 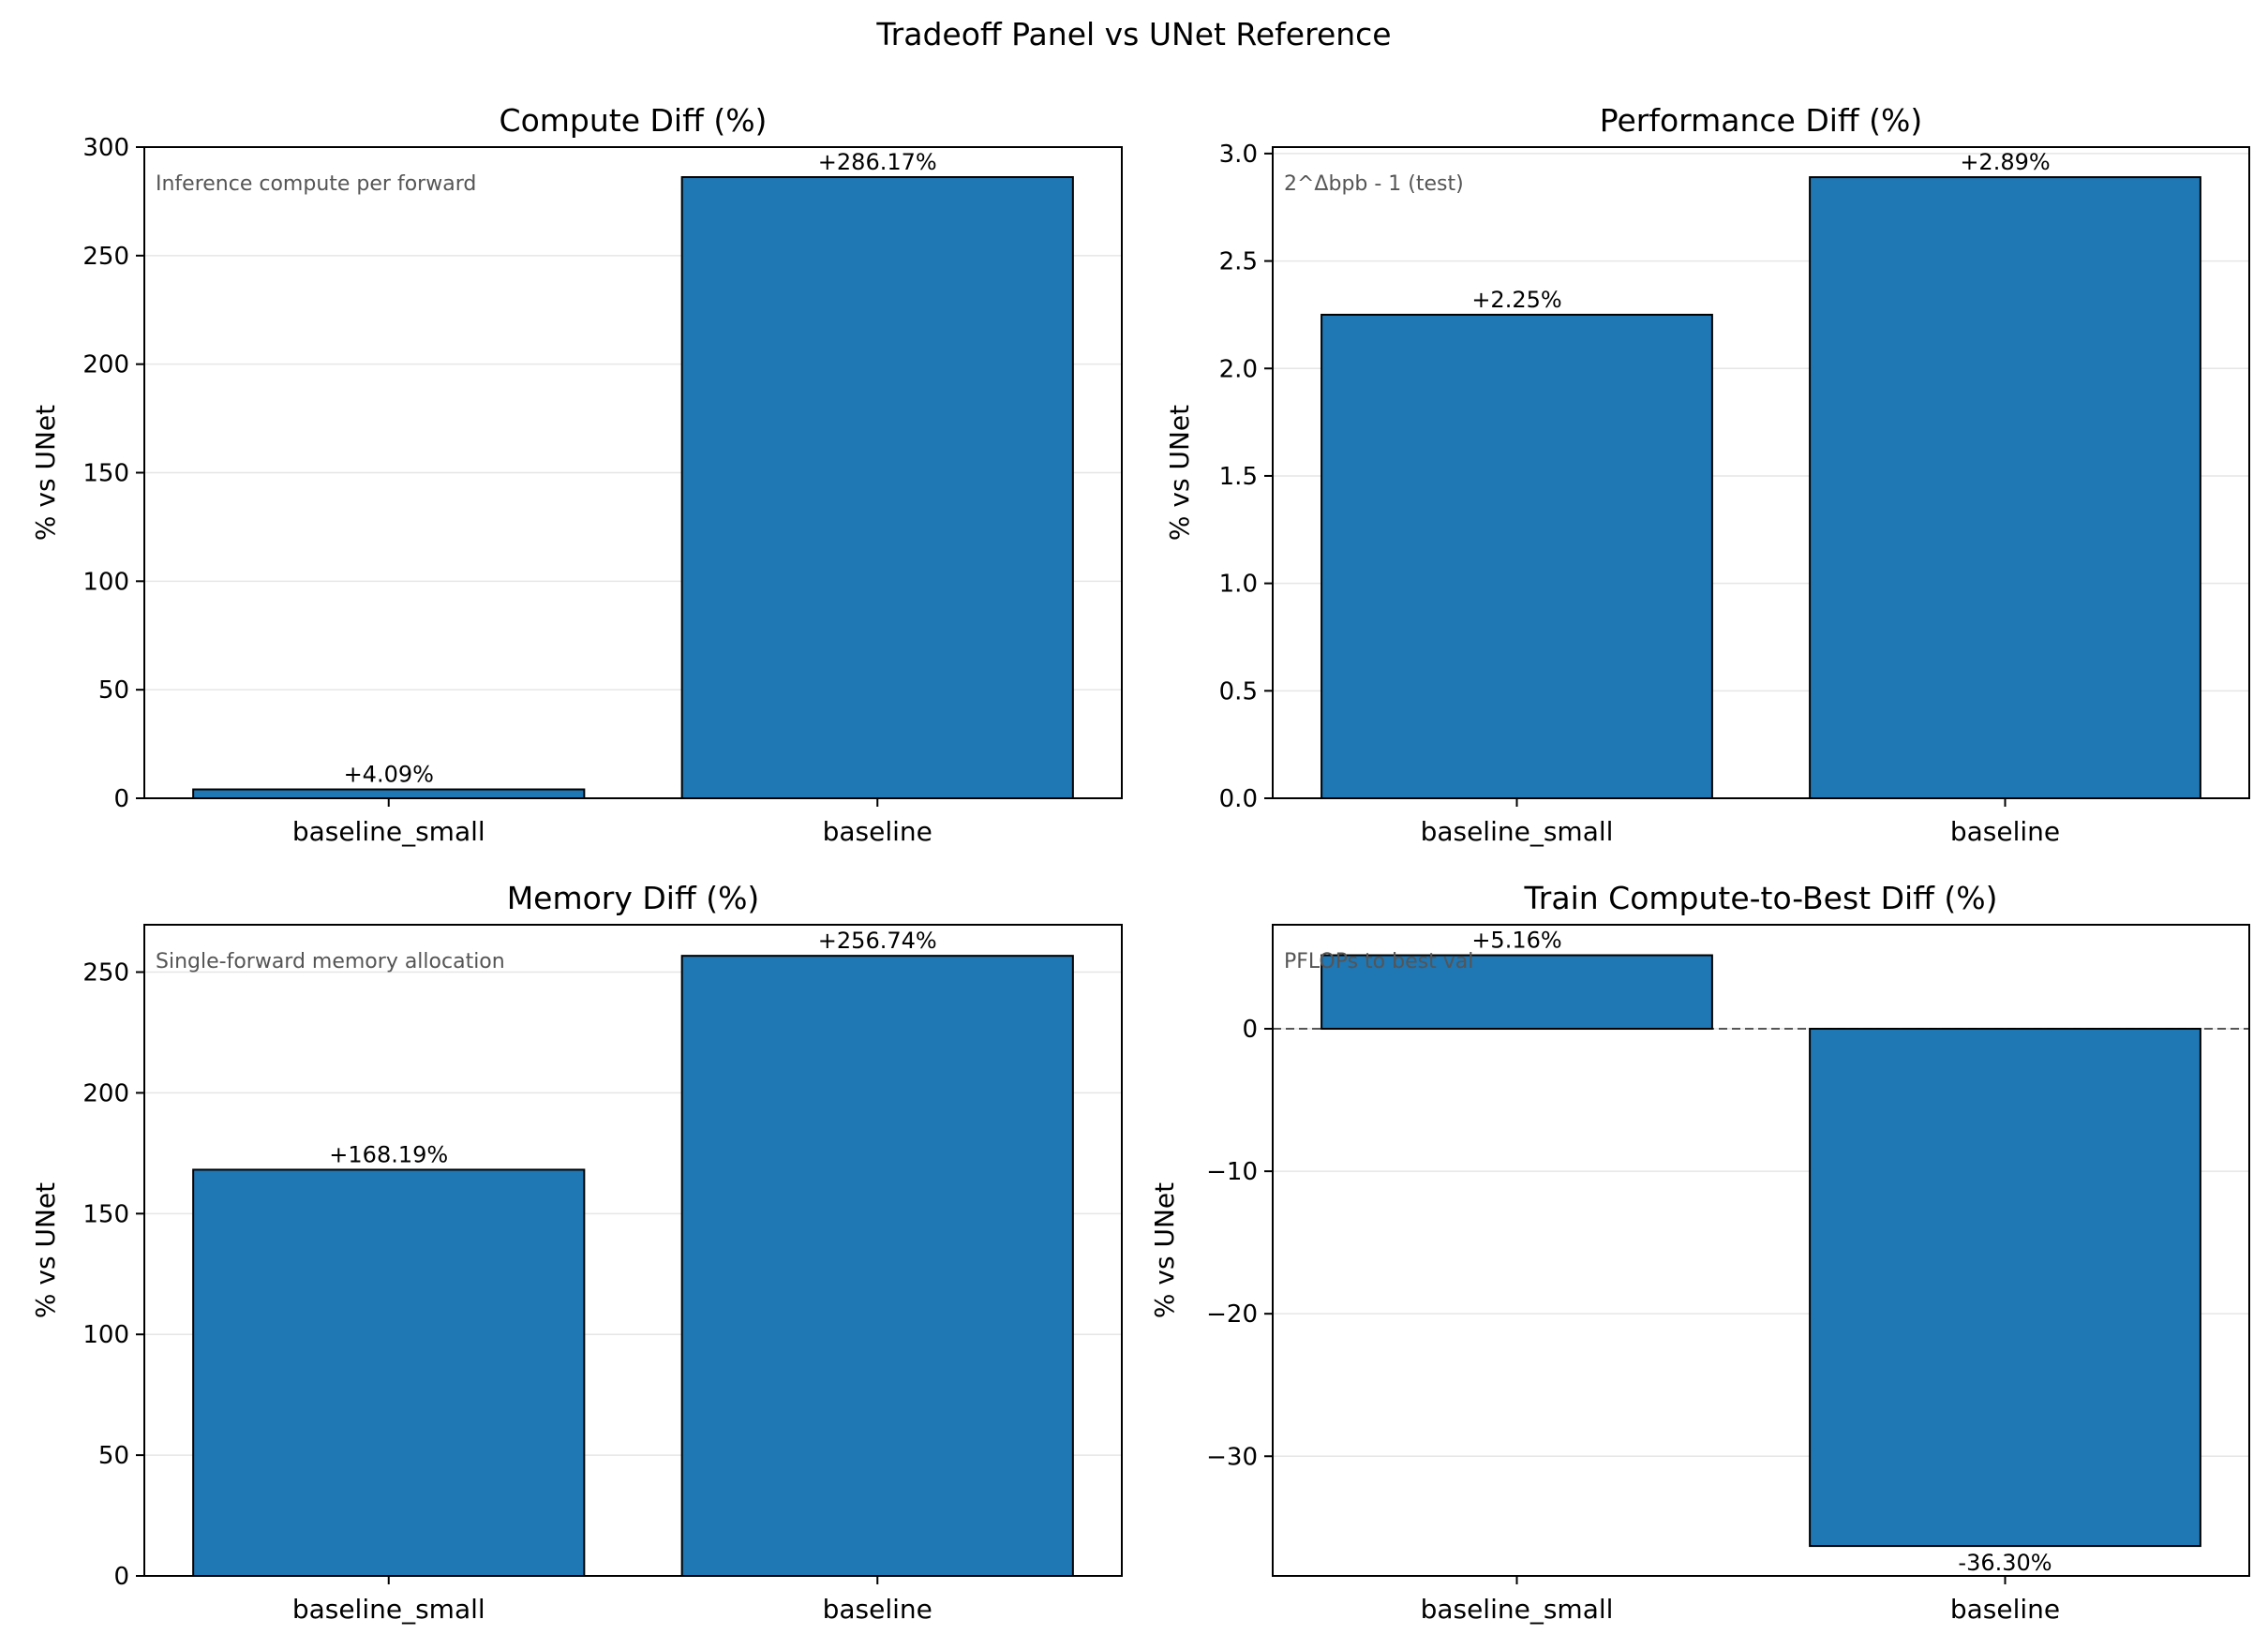 I want to click on chart-title: Train Compute-to-Best Diff (%), so click(x=1760, y=898).